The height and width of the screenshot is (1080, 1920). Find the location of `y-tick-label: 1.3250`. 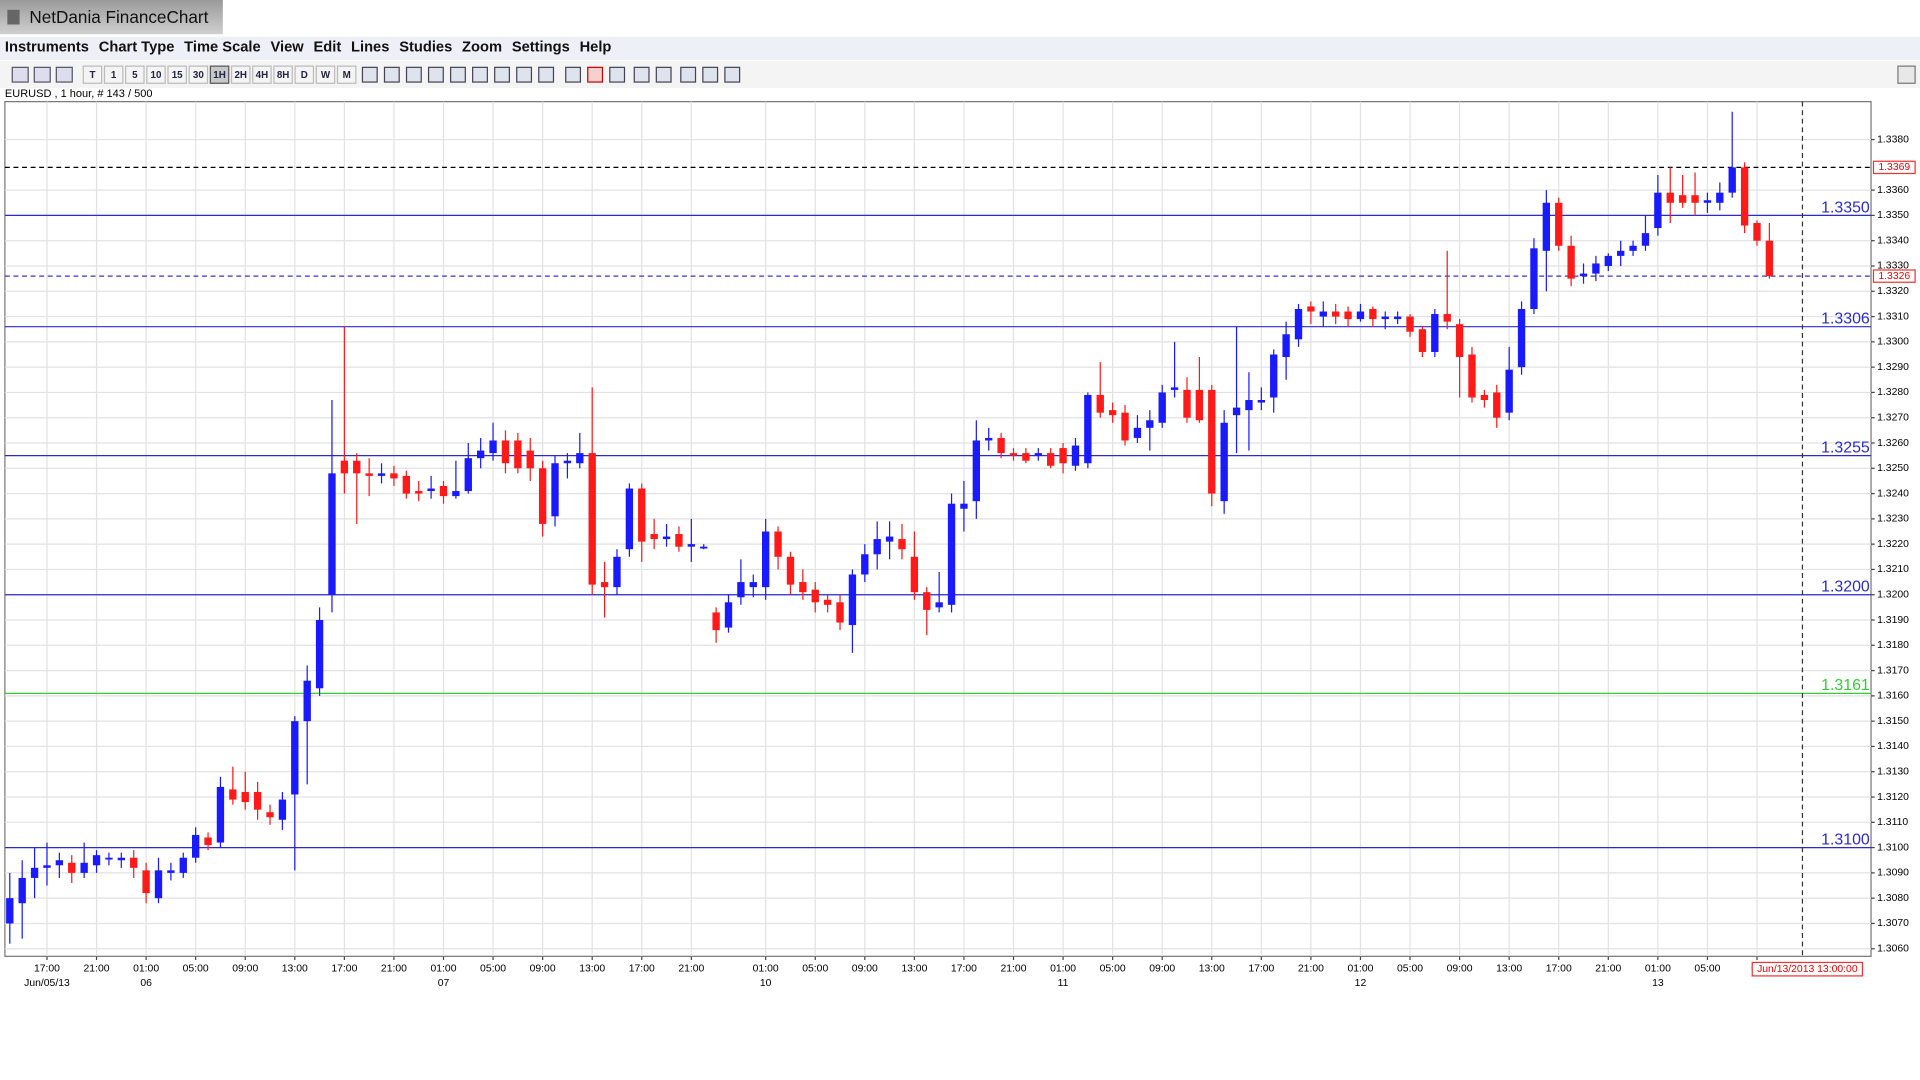

y-tick-label: 1.3250 is located at coordinates (1893, 468).